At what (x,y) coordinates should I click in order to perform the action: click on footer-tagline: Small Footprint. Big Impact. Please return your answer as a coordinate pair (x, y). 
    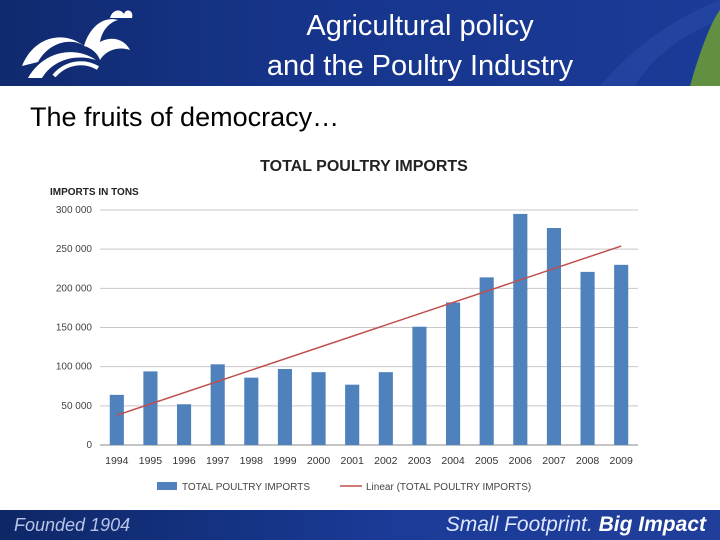
    Looking at the image, I should click on (576, 525).